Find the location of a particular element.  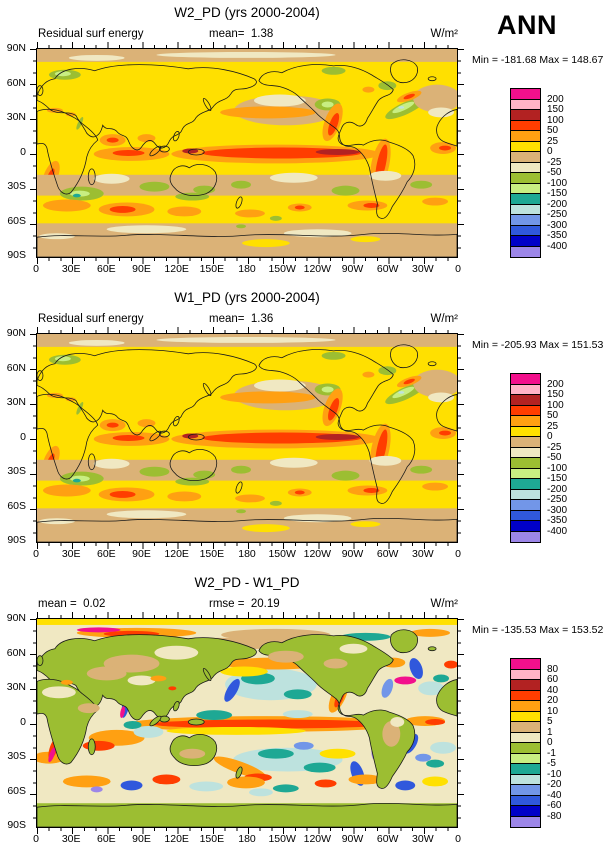

mean-stat: mean = 0.02 is located at coordinates (72, 604).